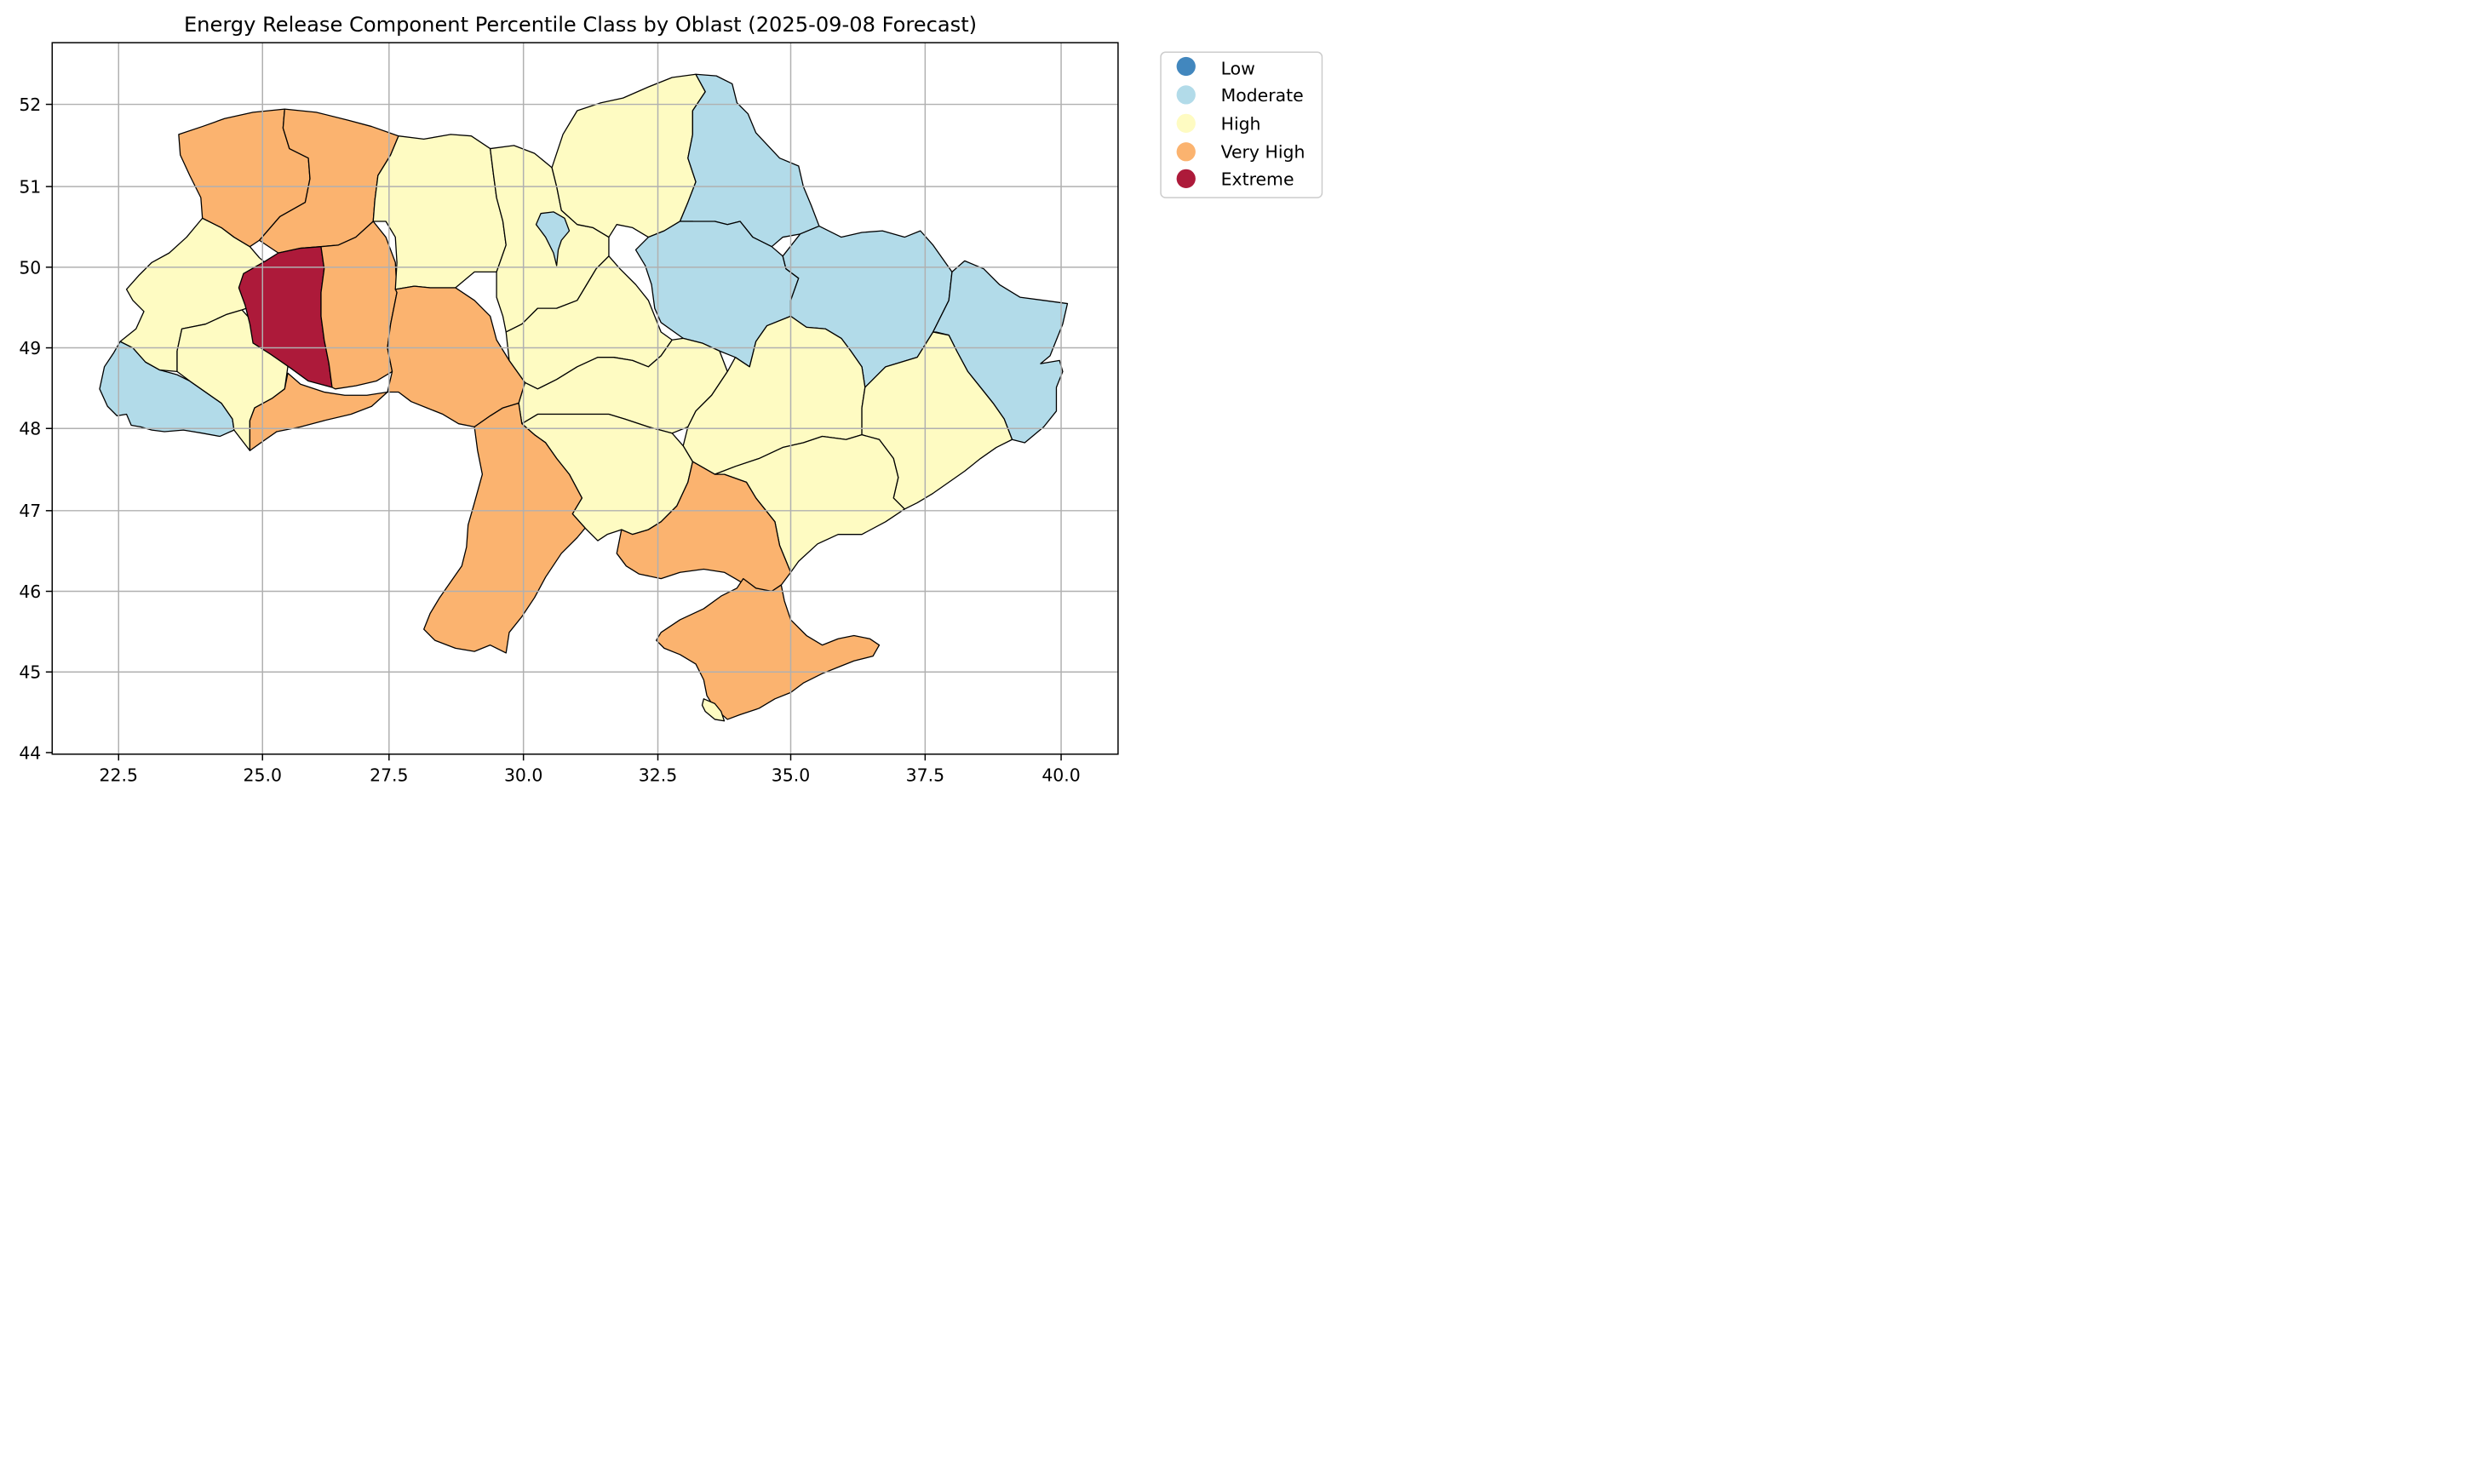 Image resolution: width=2479 pixels, height=1484 pixels. I want to click on legend: Low Moderate High Very High Extreme, so click(1241, 125).